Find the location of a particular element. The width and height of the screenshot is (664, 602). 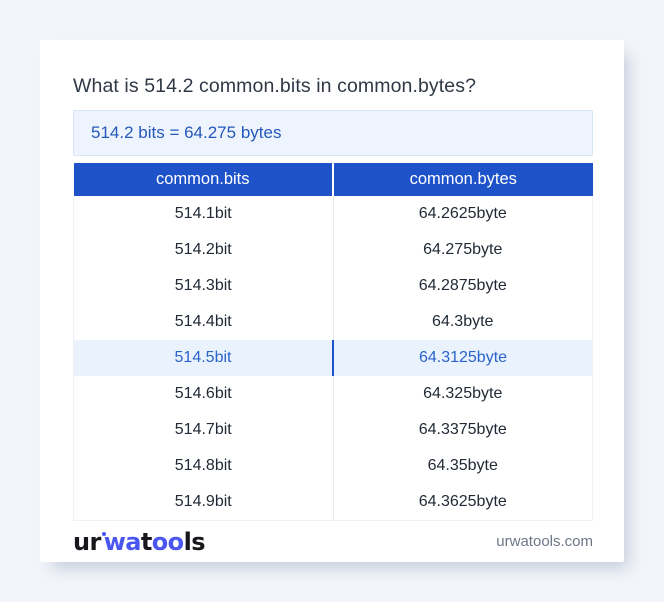

conversion-result-box: 514.2 bits = 64.275 bytes is located at coordinates (333, 133).